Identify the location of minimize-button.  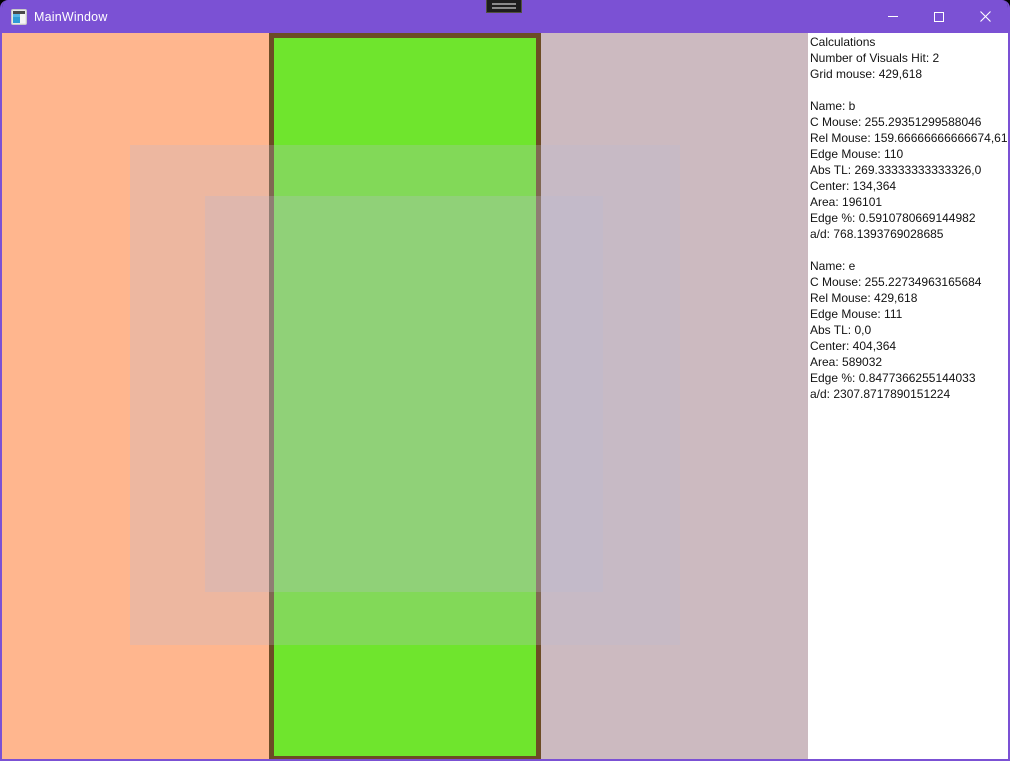
(893, 16).